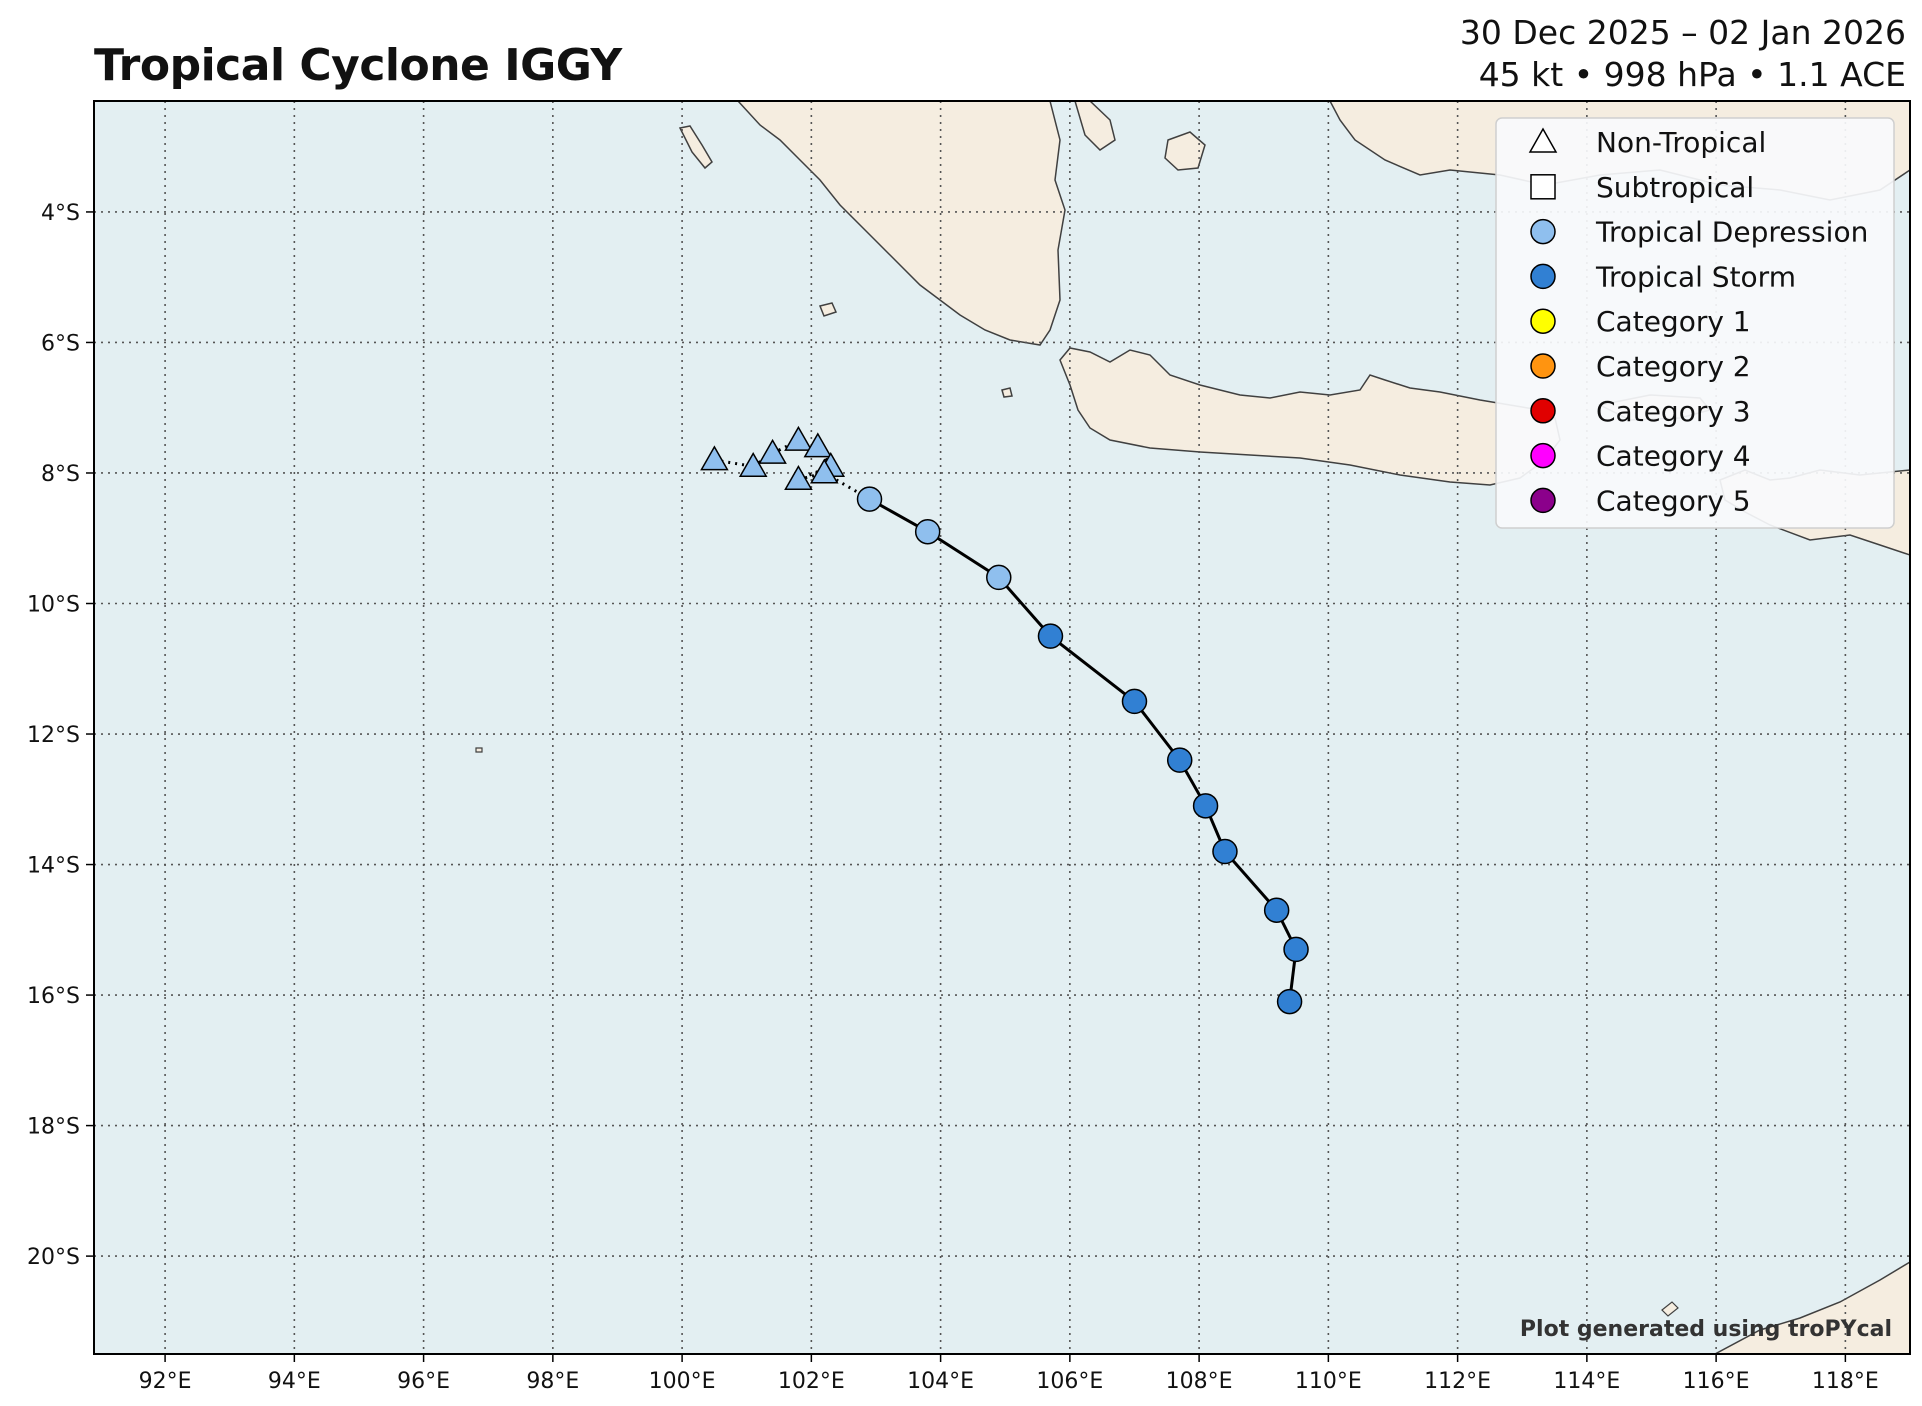 The image size is (1922, 1406). What do you see at coordinates (1731, 232) in the screenshot?
I see `legend-label: Tropical Depression` at bounding box center [1731, 232].